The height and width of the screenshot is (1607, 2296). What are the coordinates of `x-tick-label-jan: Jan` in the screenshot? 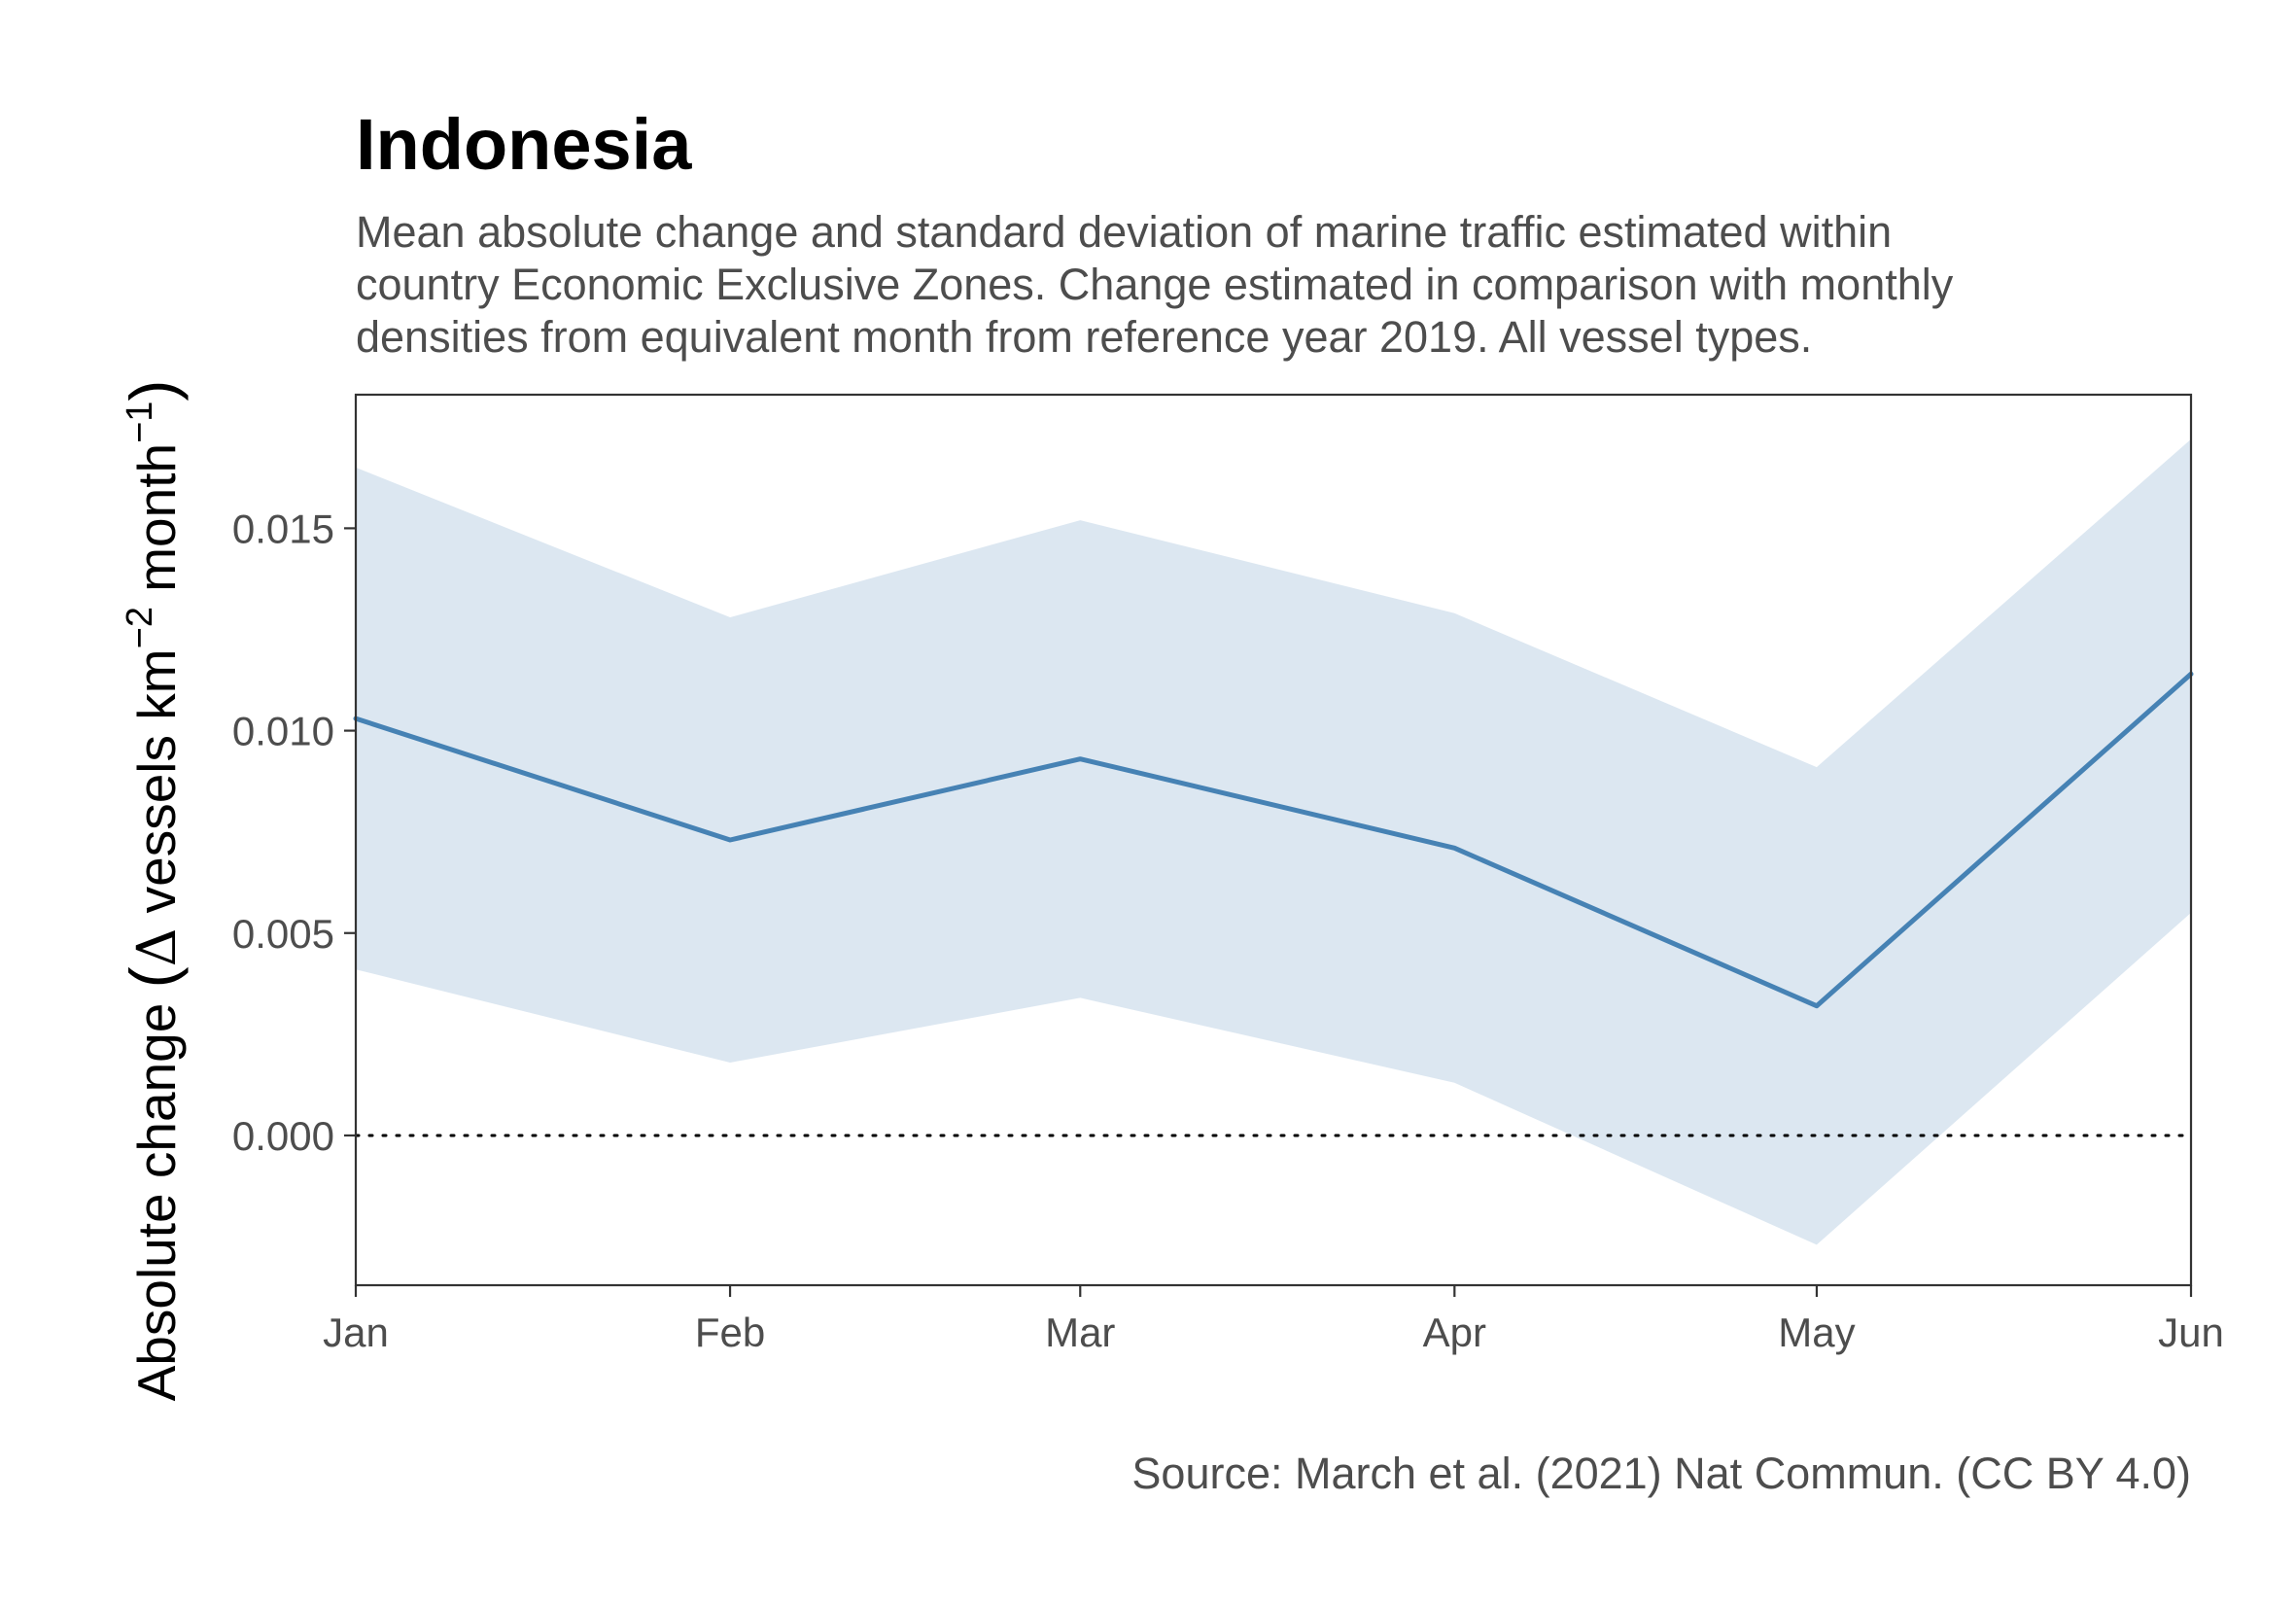 It's located at (356, 1332).